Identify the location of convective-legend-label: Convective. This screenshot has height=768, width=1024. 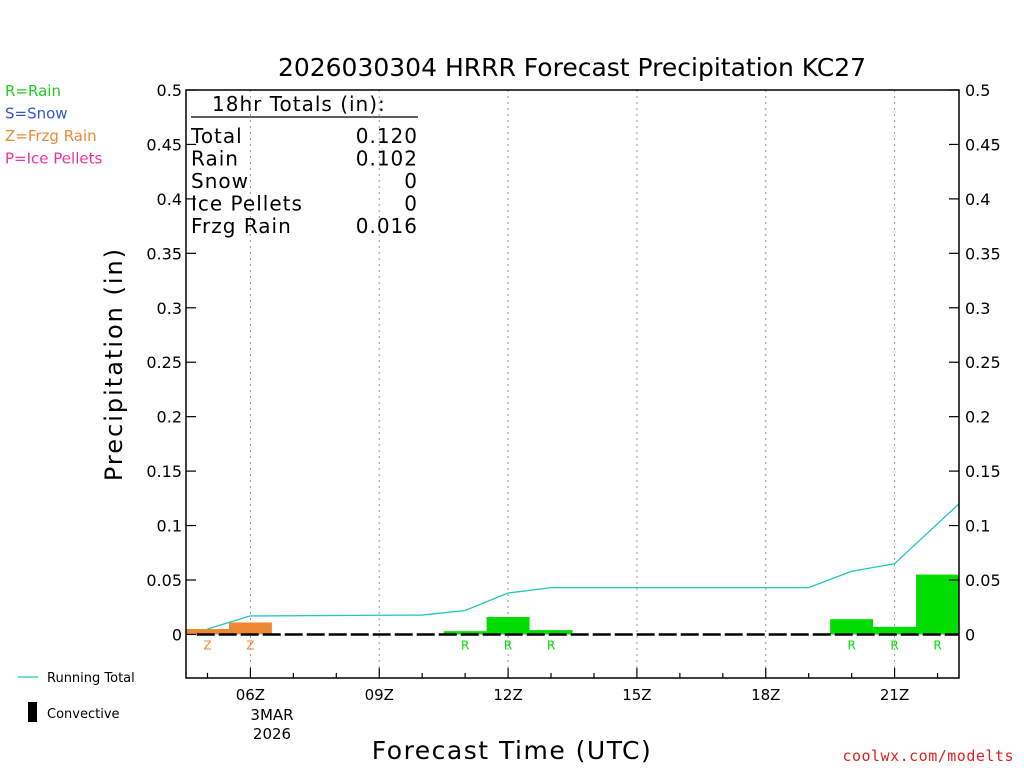
(83, 714).